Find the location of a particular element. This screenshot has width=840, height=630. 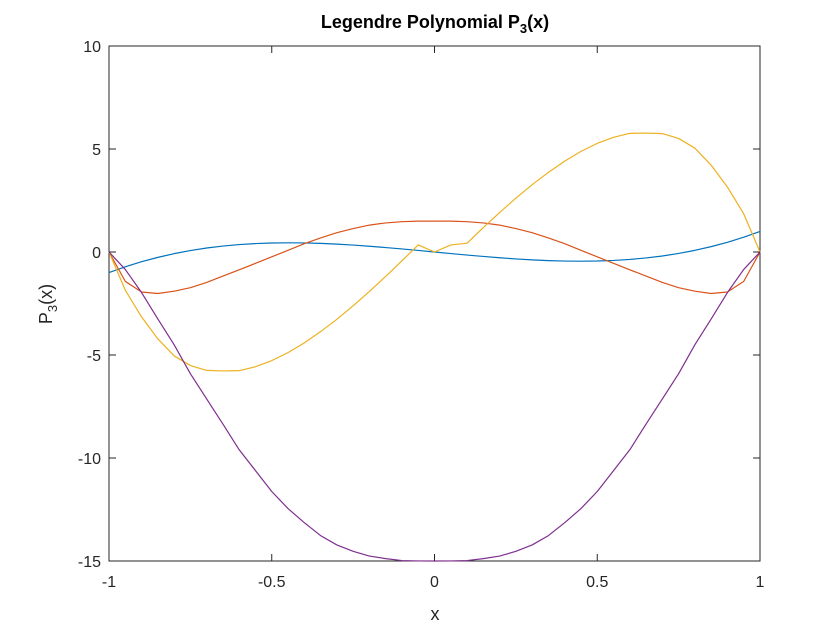

y-tick-label: -10 is located at coordinates (89, 459).